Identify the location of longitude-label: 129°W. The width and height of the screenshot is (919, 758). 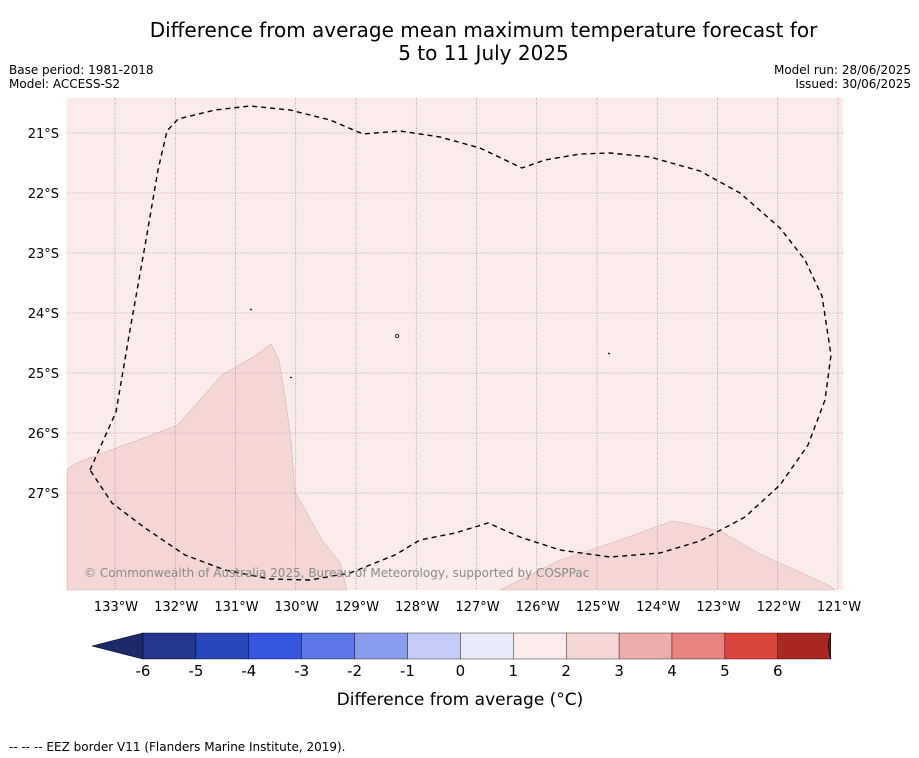
(357, 607).